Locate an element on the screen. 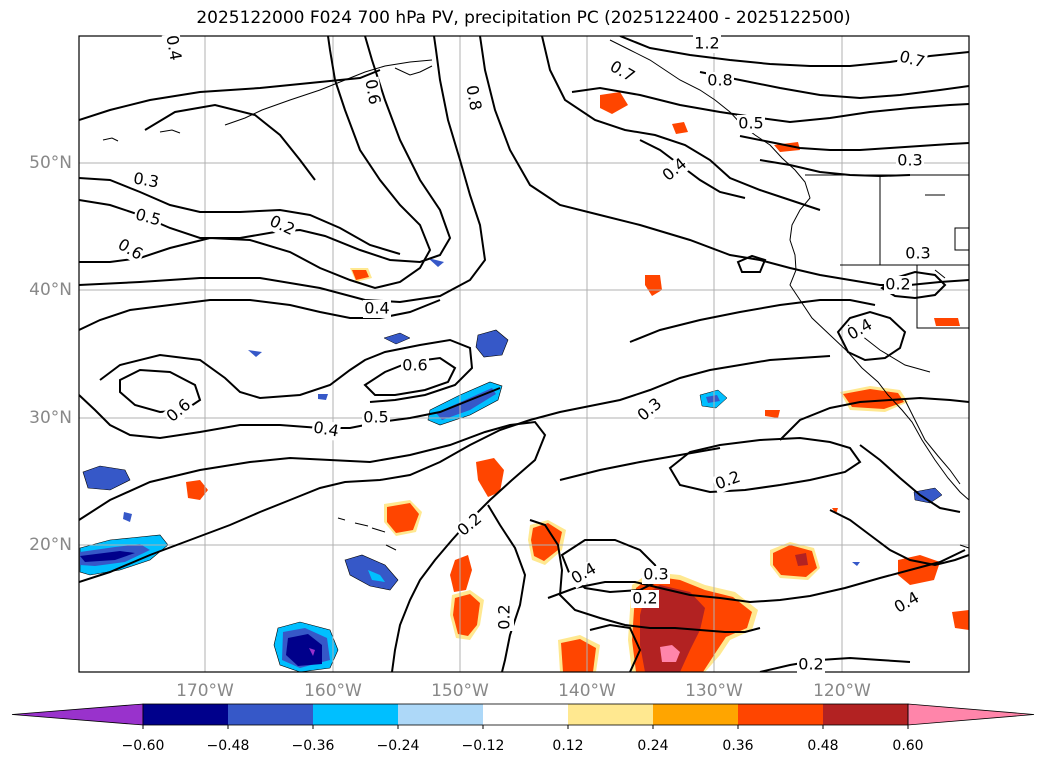 The height and width of the screenshot is (765, 1047). colorbar-tick-label: 0.36 is located at coordinates (737, 746).